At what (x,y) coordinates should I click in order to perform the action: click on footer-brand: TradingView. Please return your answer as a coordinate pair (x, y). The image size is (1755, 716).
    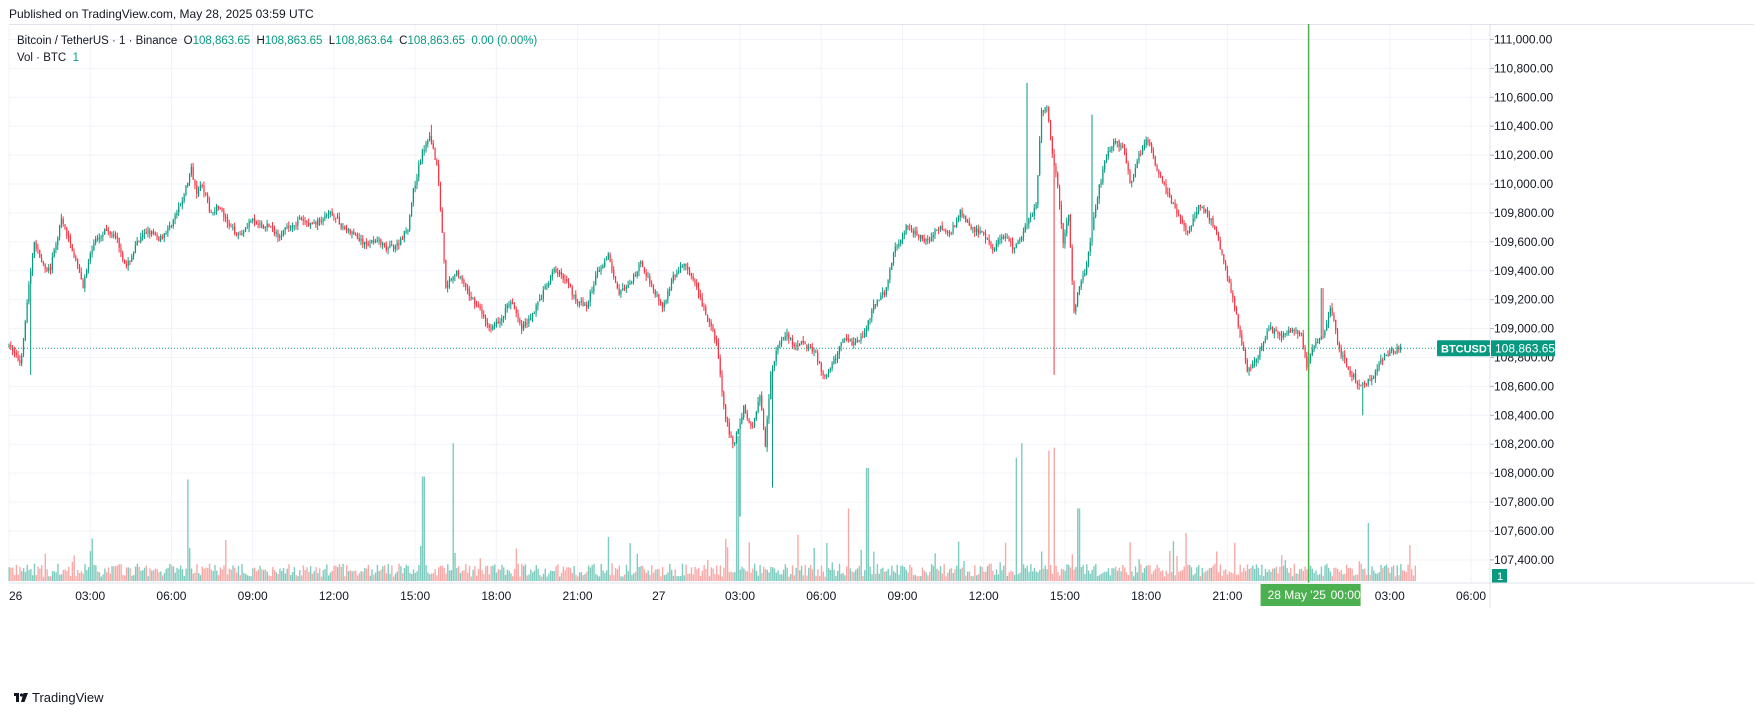
    Looking at the image, I should click on (59, 697).